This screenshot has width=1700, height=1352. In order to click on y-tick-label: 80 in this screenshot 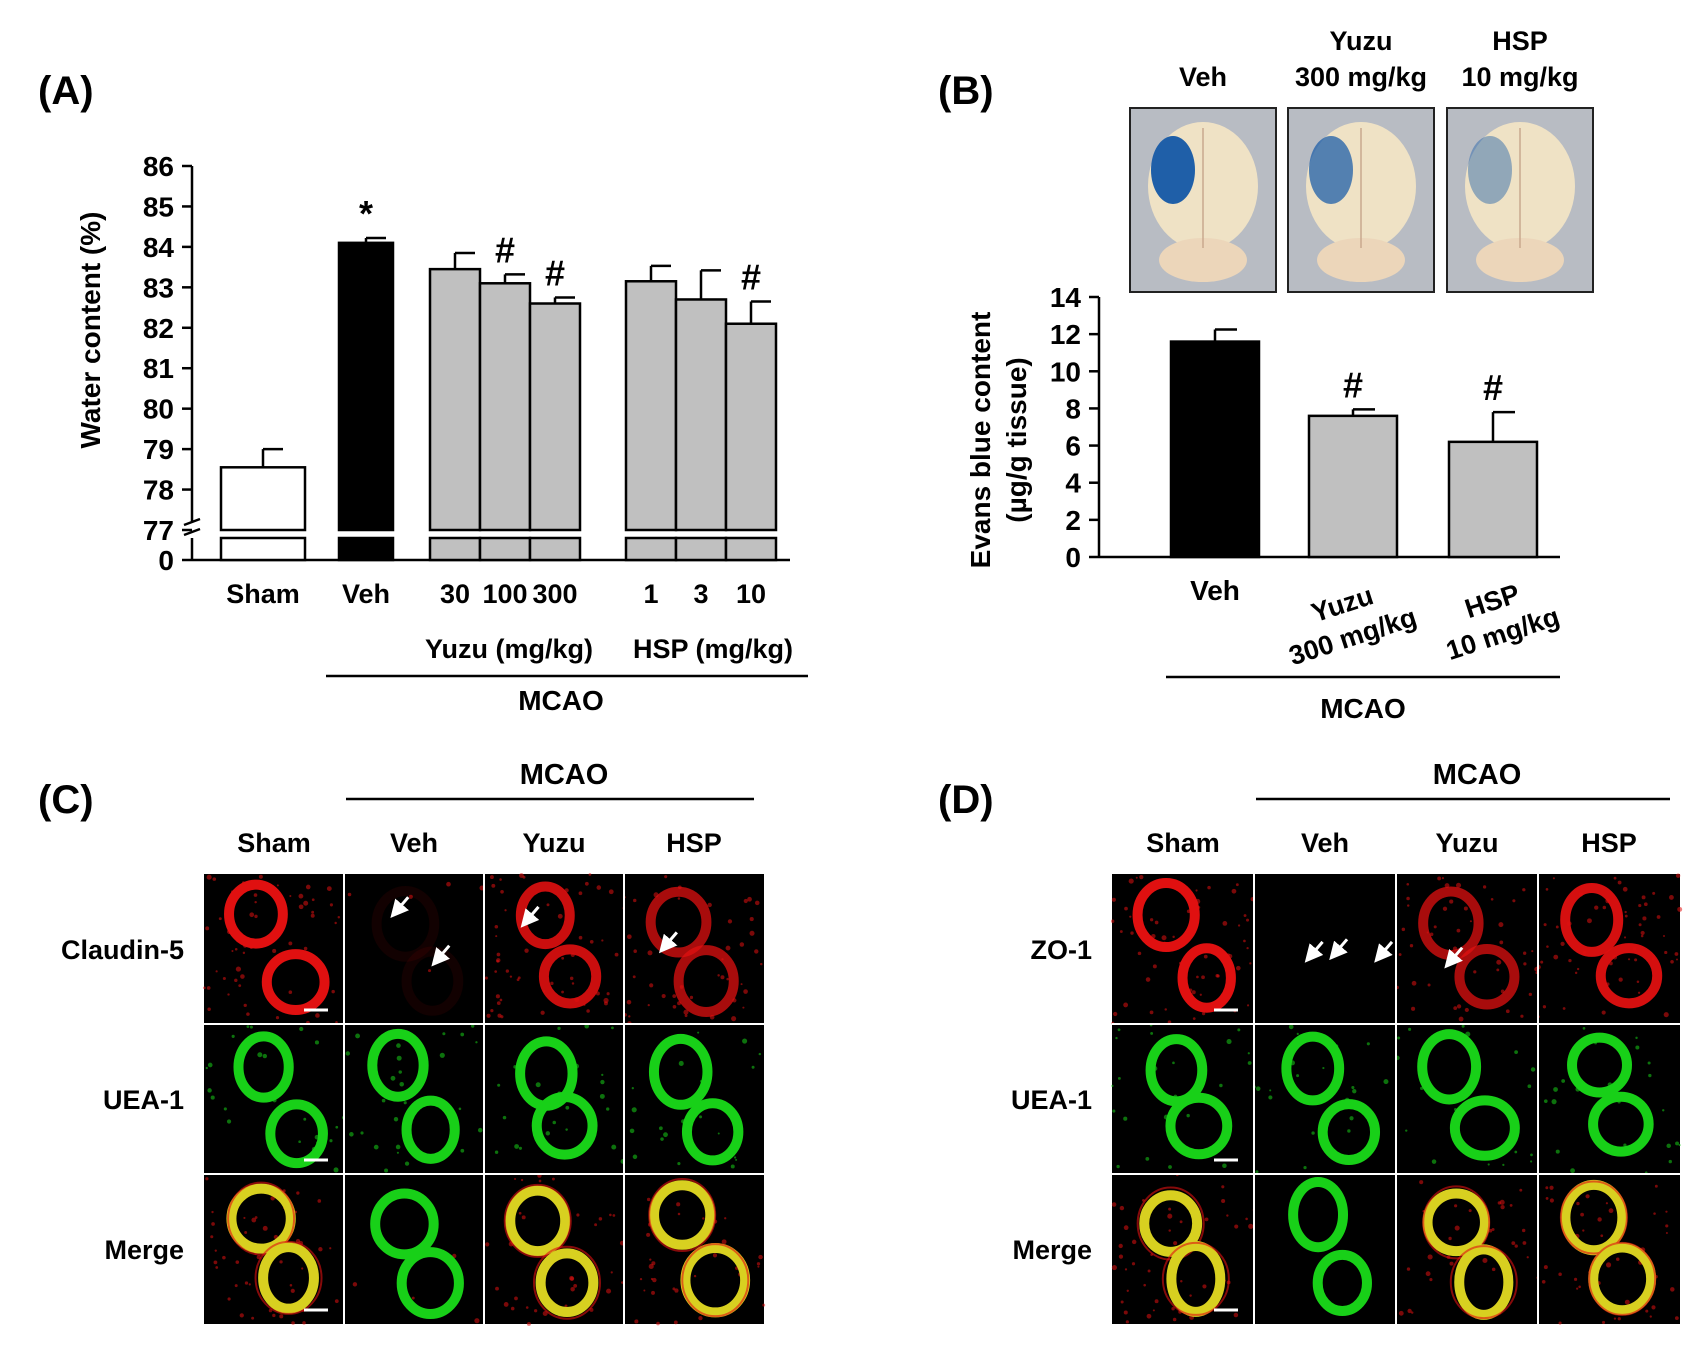, I will do `click(158, 409)`.